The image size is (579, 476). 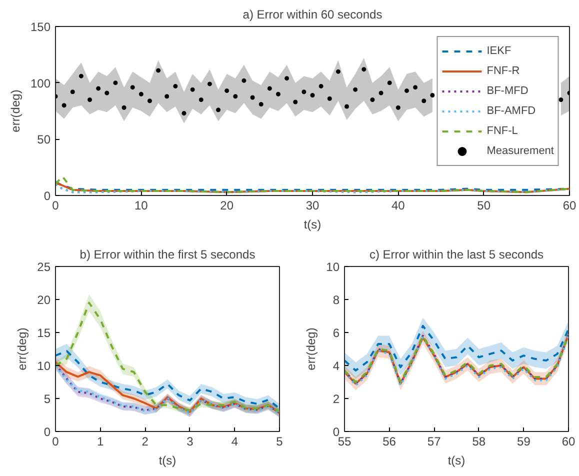 What do you see at coordinates (40, 83) in the screenshot?
I see `y-tick-label: 100` at bounding box center [40, 83].